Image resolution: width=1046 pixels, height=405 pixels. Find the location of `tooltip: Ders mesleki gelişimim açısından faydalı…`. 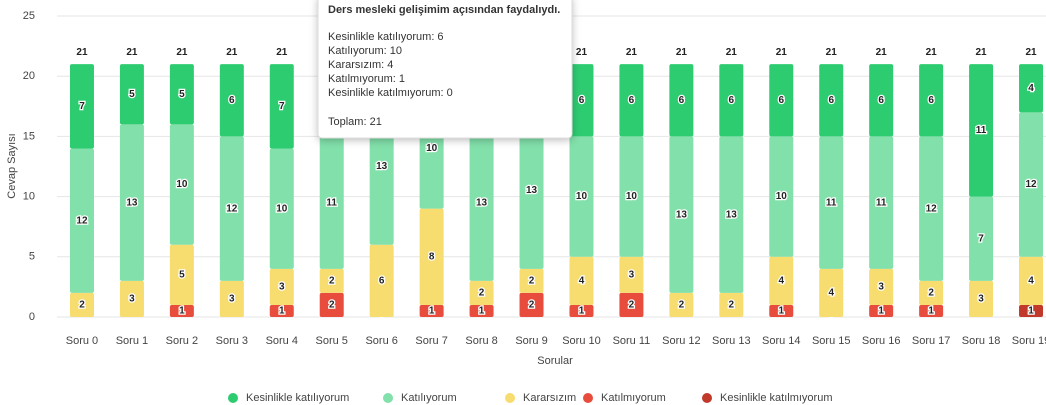

tooltip: Ders mesleki gelişimim açısından faydalı… is located at coordinates (445, 69).